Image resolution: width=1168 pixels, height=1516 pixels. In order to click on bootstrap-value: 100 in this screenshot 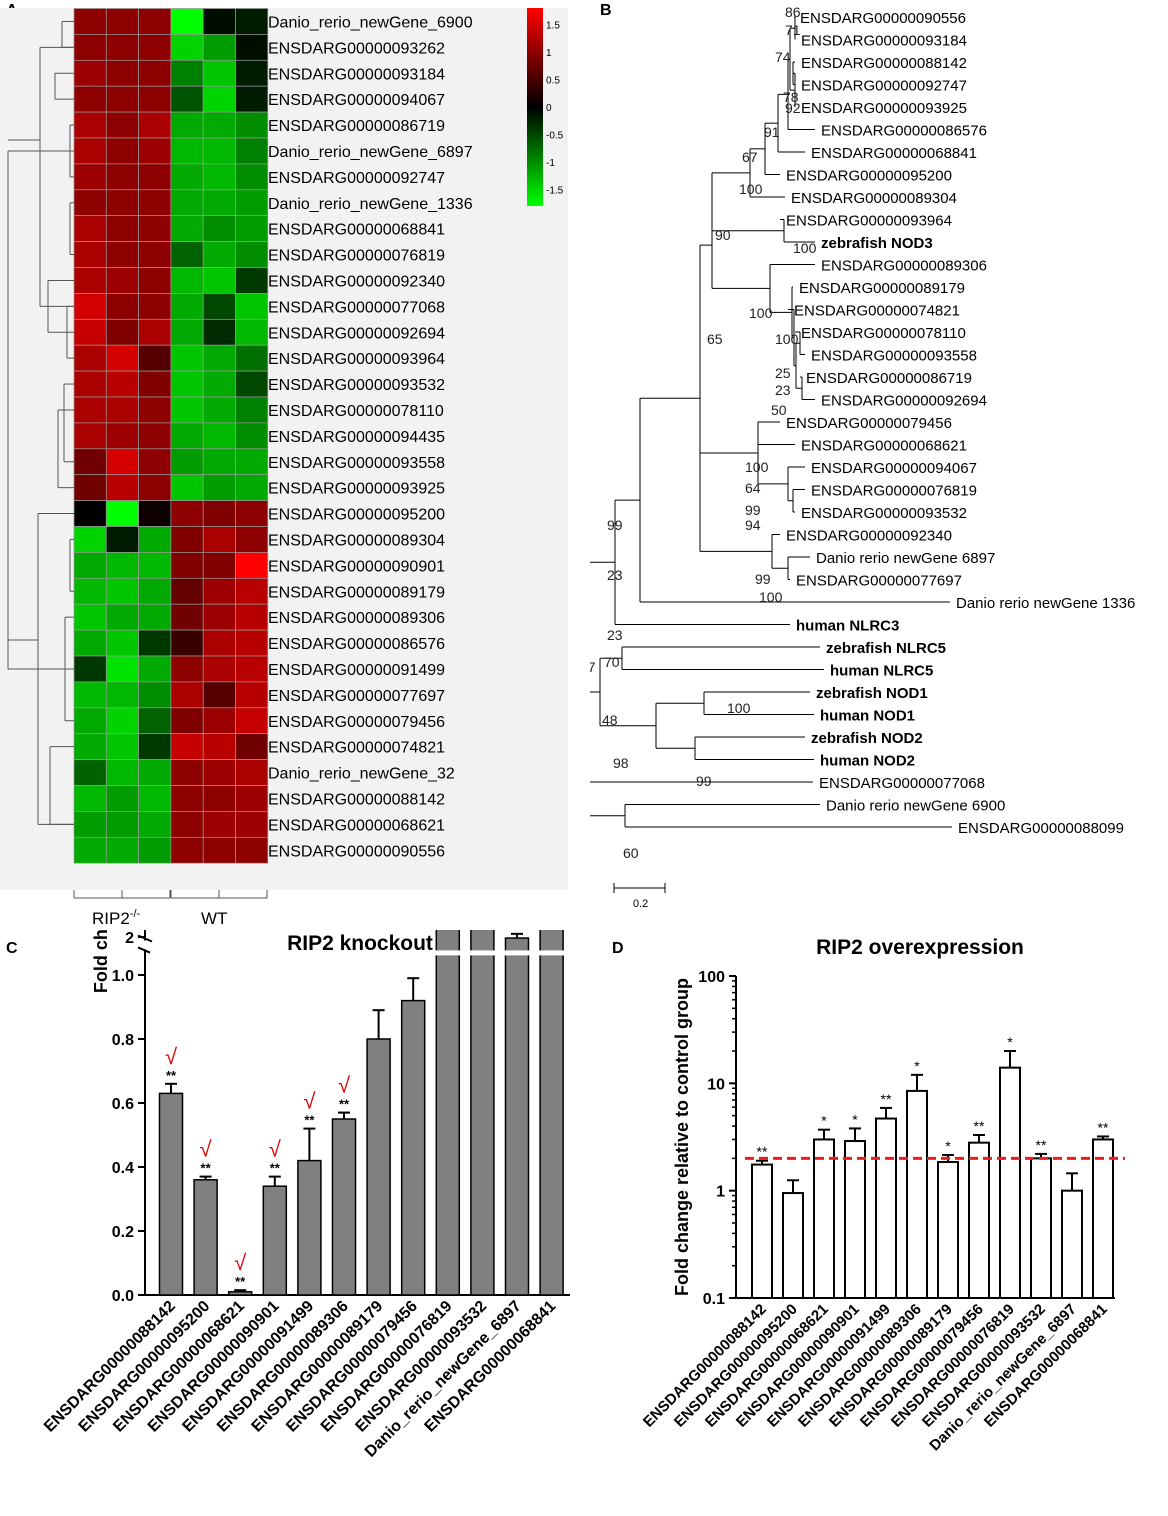, I will do `click(787, 339)`.